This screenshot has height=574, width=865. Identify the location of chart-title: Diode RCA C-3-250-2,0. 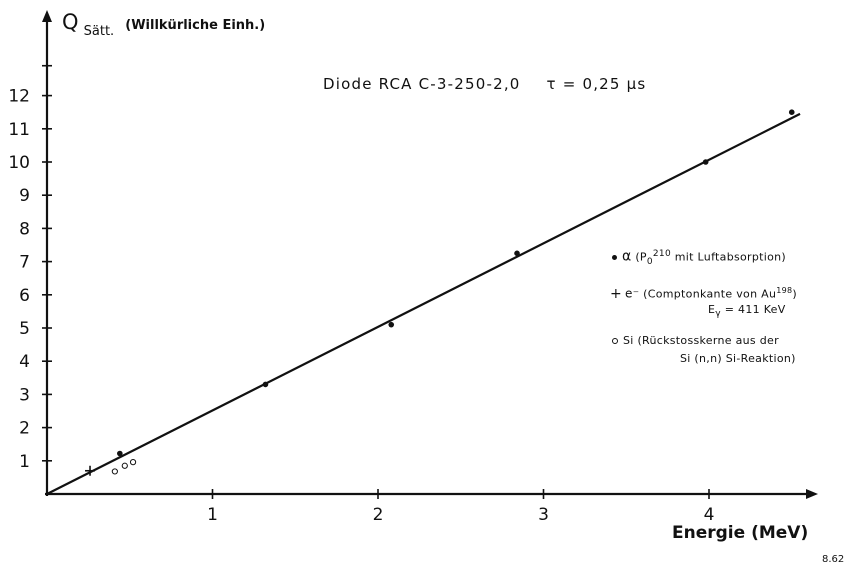
(422, 84).